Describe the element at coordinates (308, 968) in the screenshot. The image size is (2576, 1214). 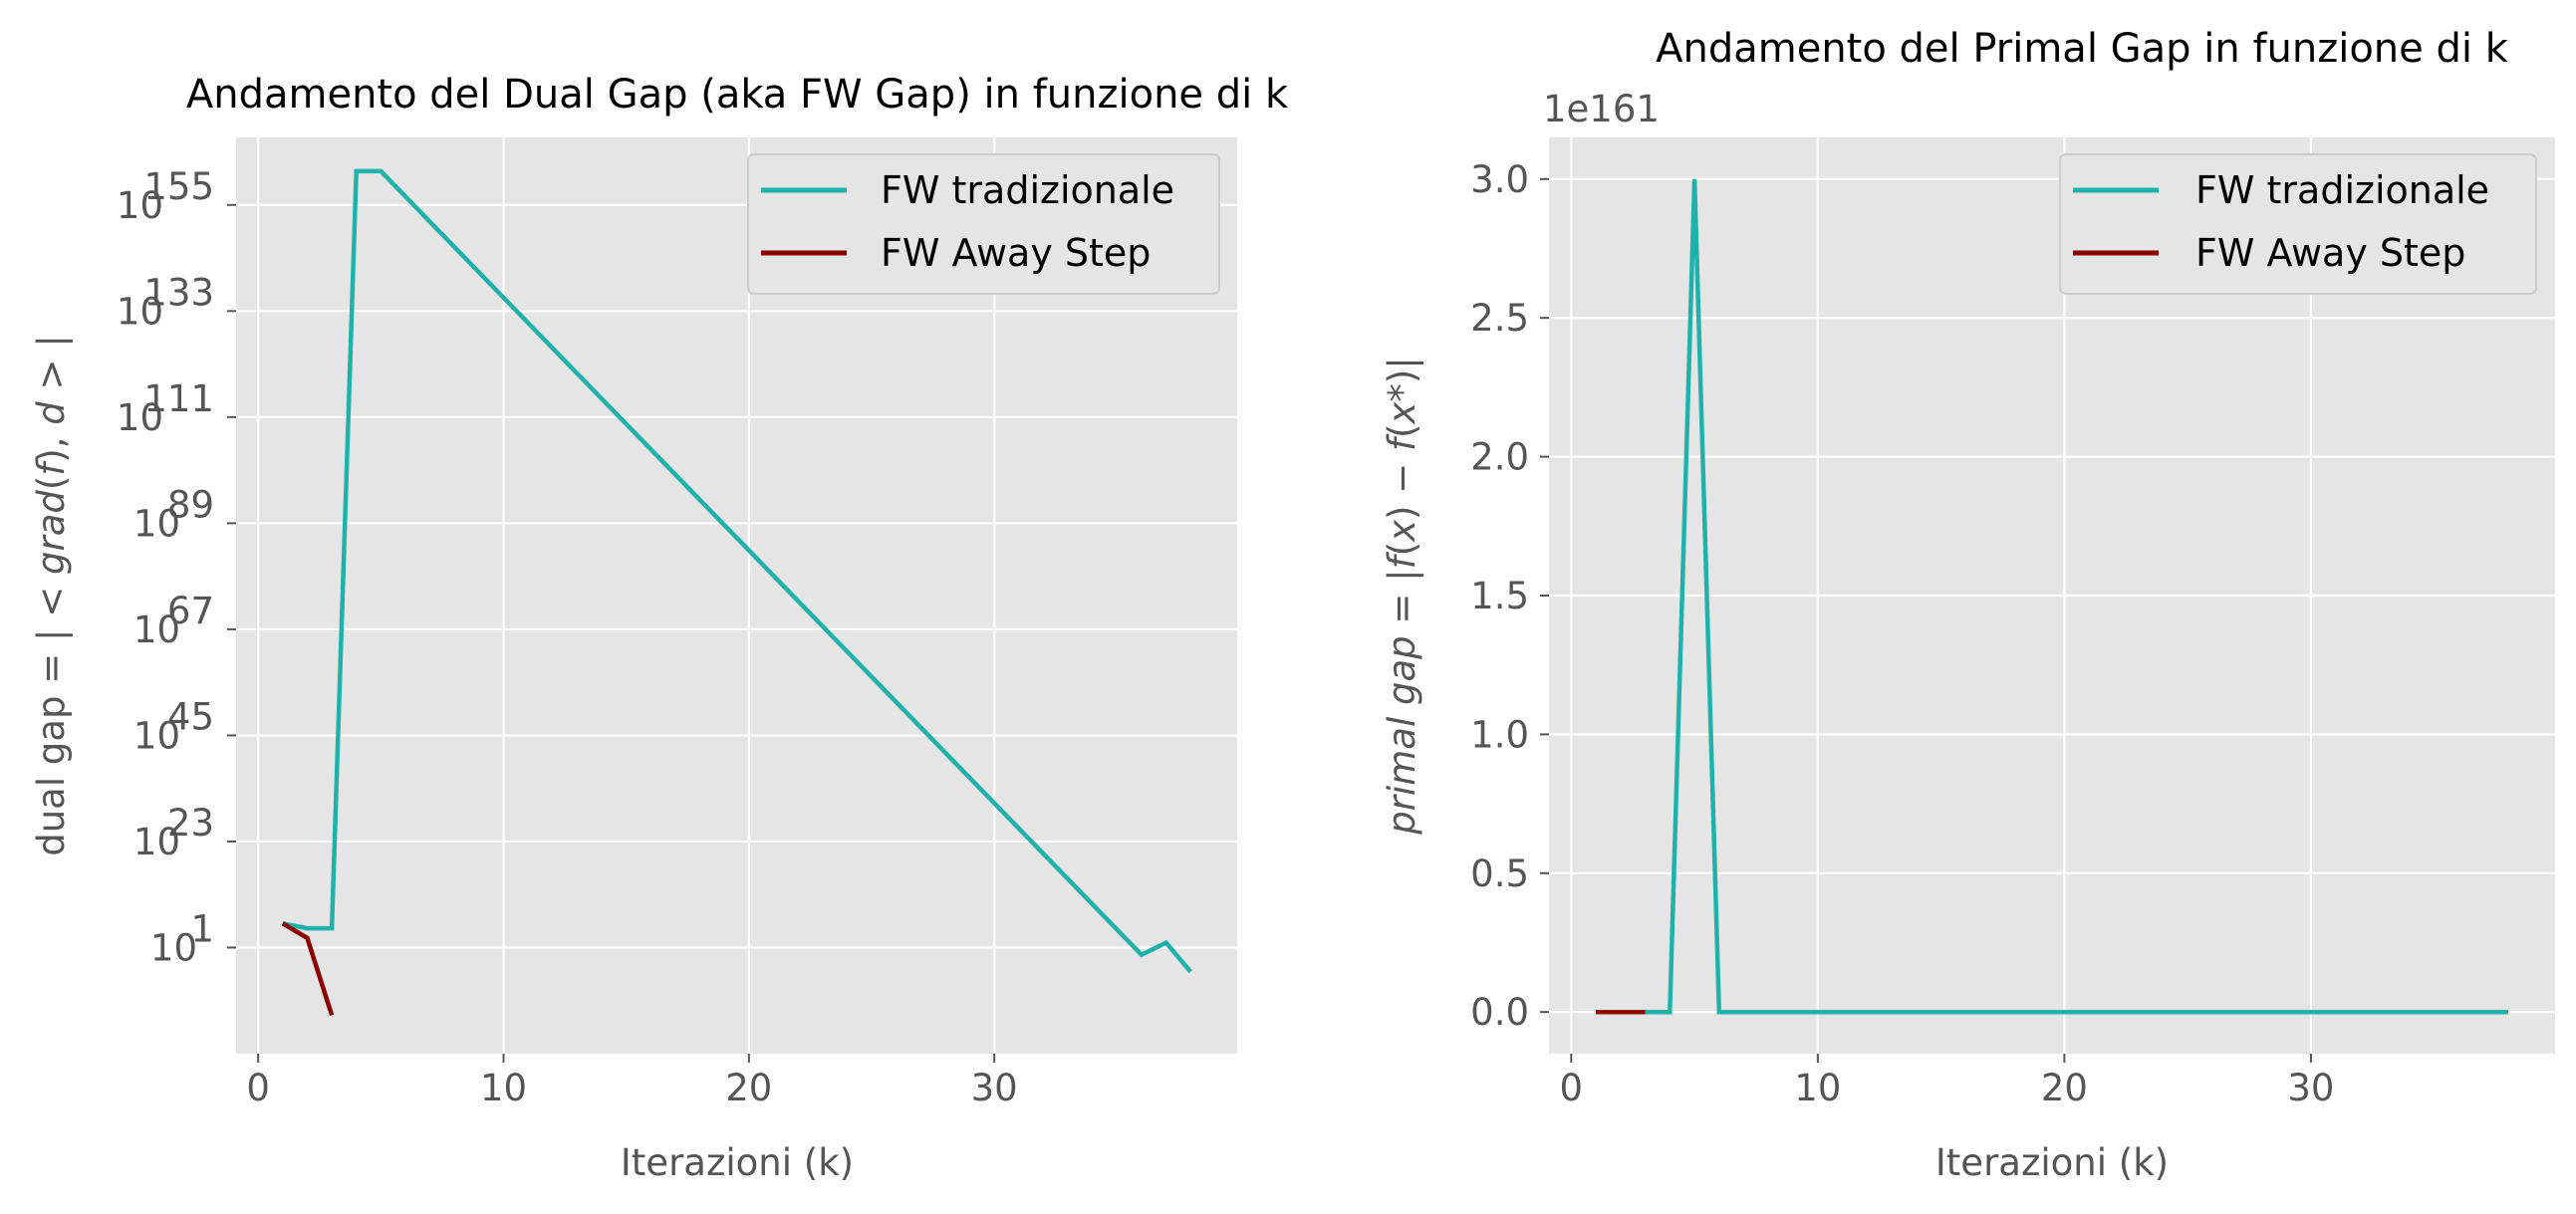
I see `series-line-fw-away-step` at that location.